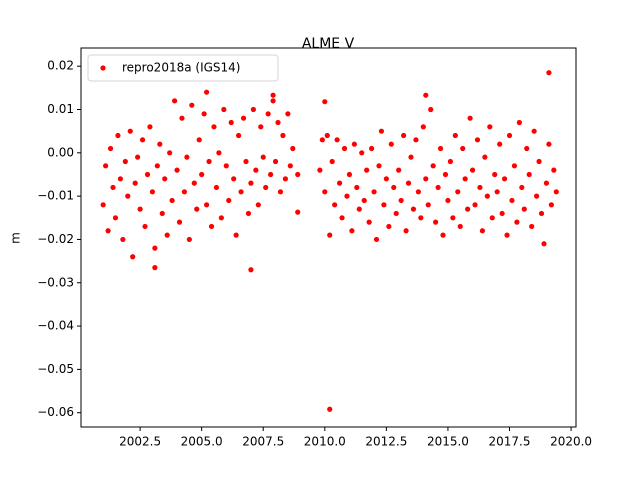 This screenshot has height=480, width=640. I want to click on x-tick-label: 2010.0, so click(325, 442).